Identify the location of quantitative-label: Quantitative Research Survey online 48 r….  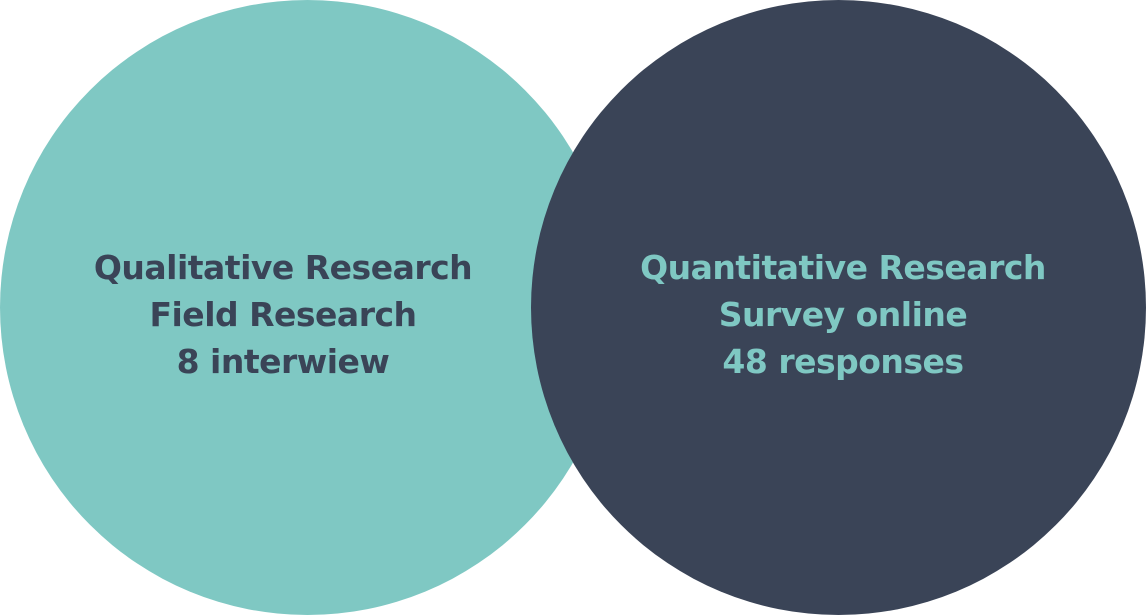
(843, 314).